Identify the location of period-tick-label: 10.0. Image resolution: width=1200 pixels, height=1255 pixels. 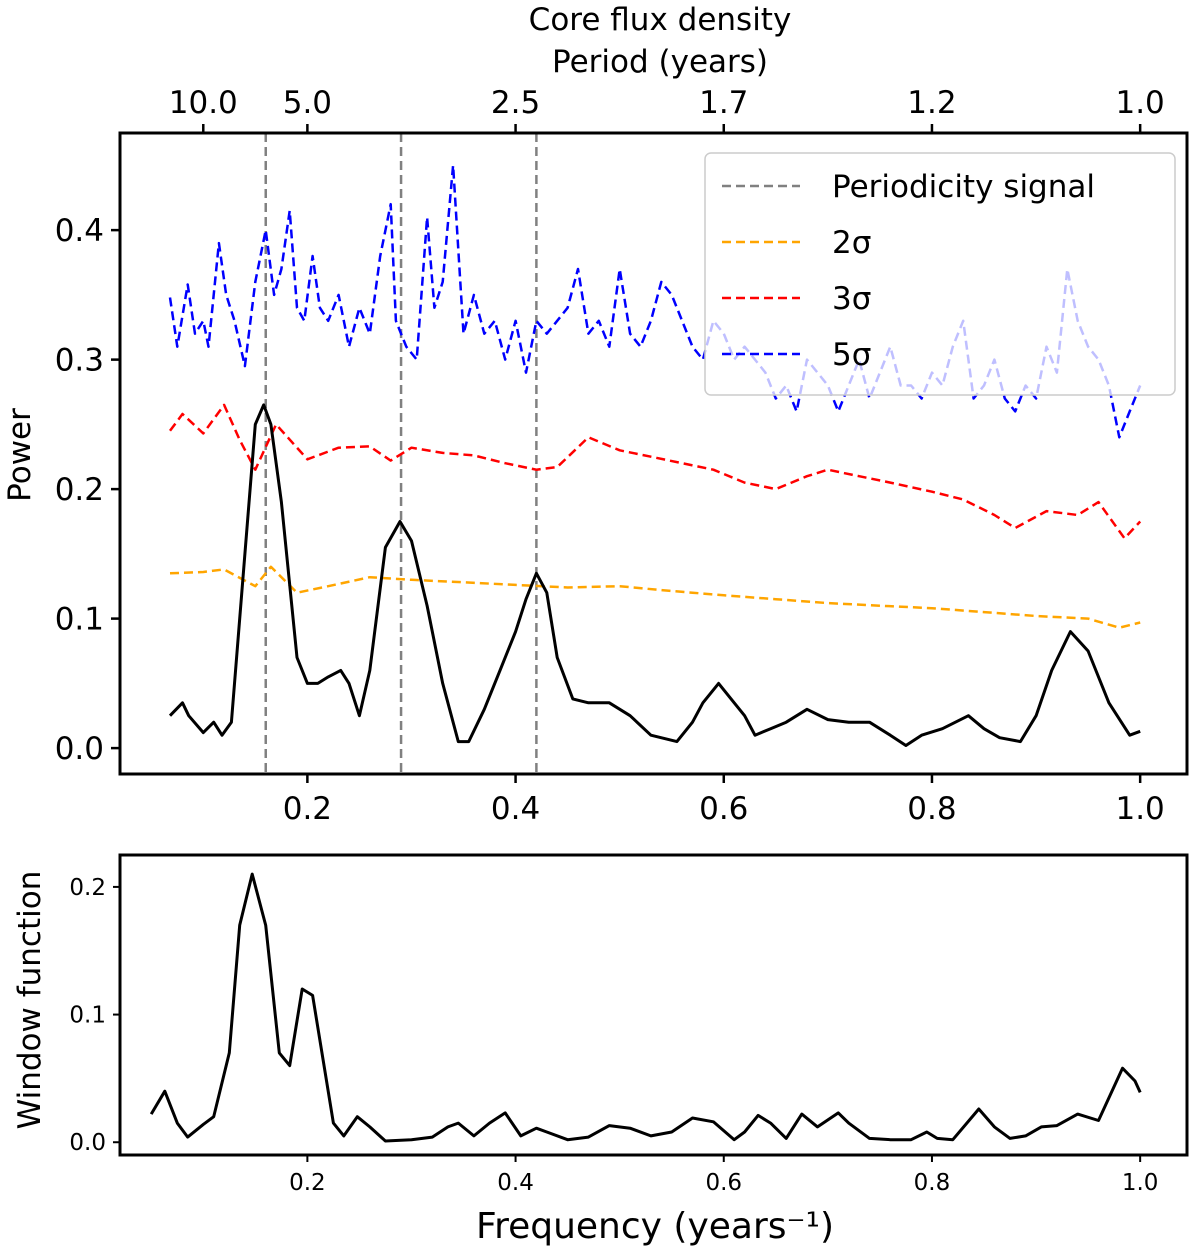
(203, 103).